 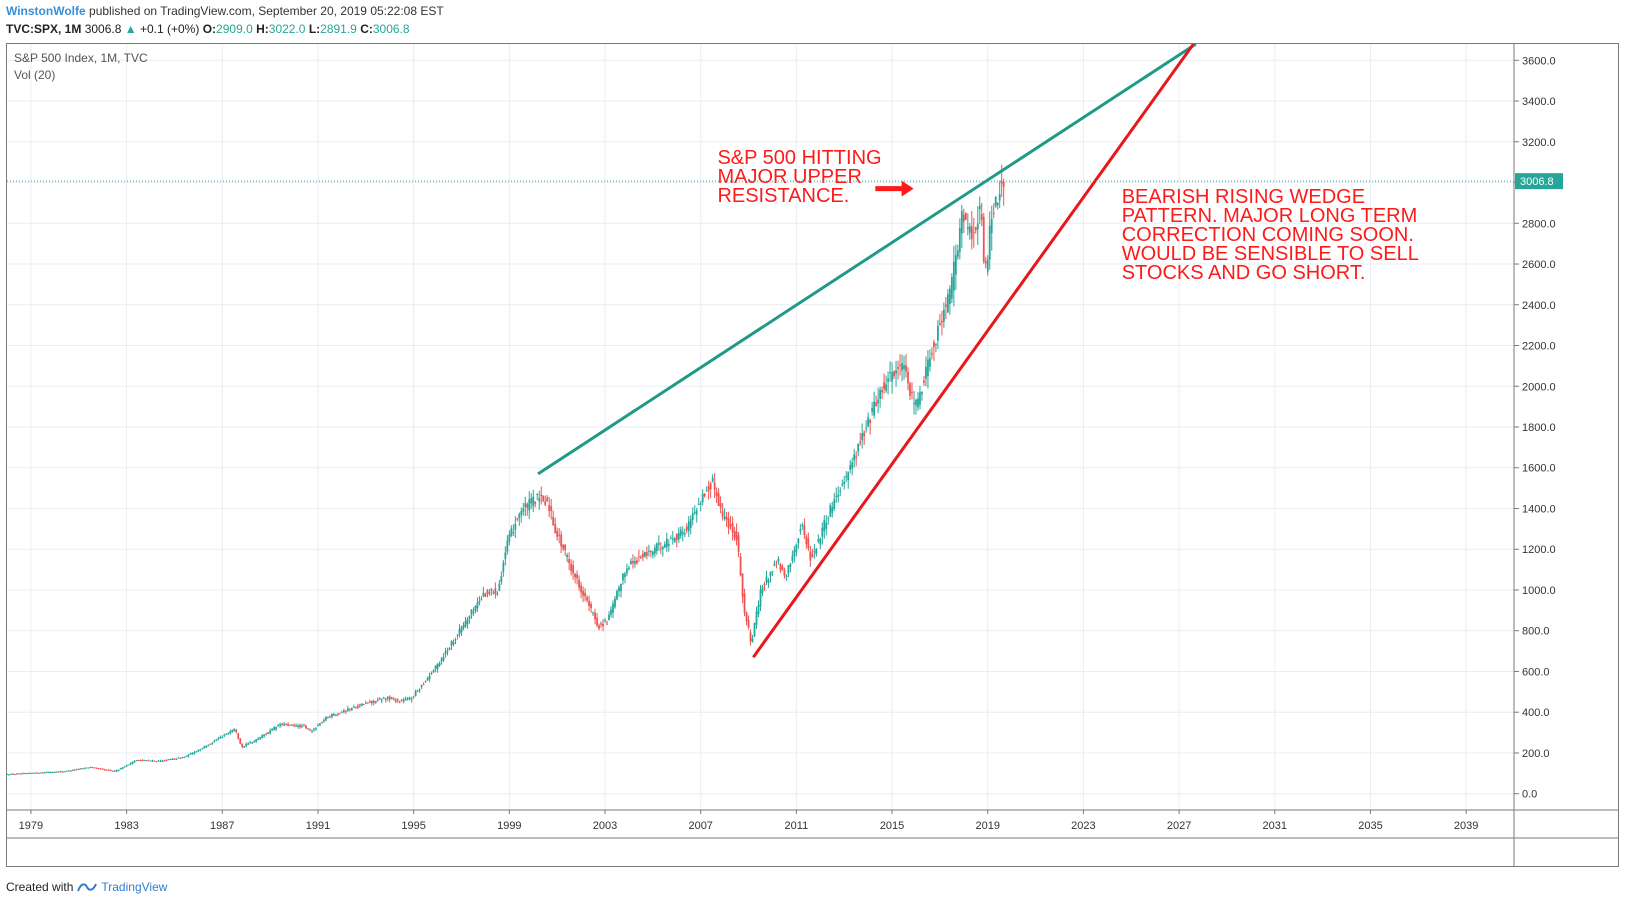 What do you see at coordinates (46, 11) in the screenshot?
I see `author-link: WinstonWolfe` at bounding box center [46, 11].